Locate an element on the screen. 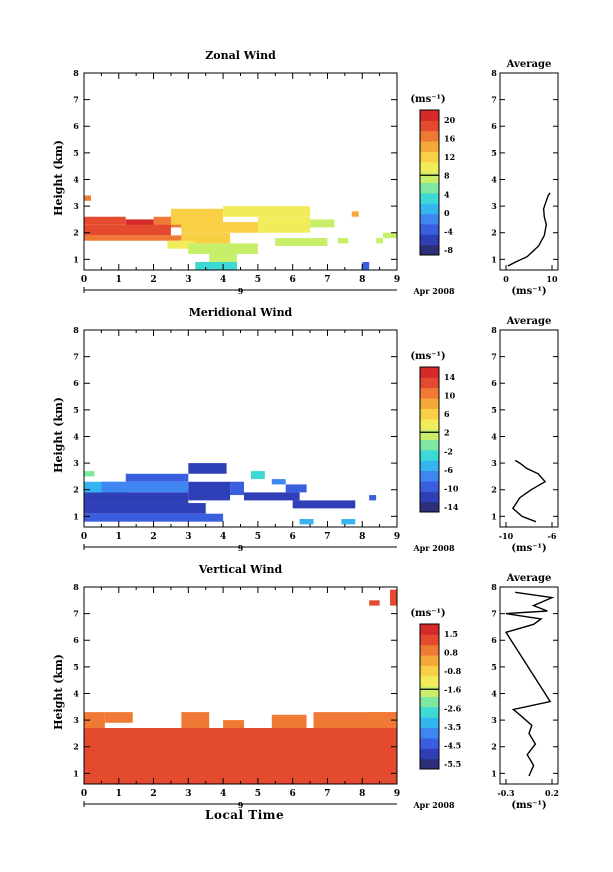 The width and height of the screenshot is (613, 872). colorbar-tick-label: -0.8 is located at coordinates (453, 671).